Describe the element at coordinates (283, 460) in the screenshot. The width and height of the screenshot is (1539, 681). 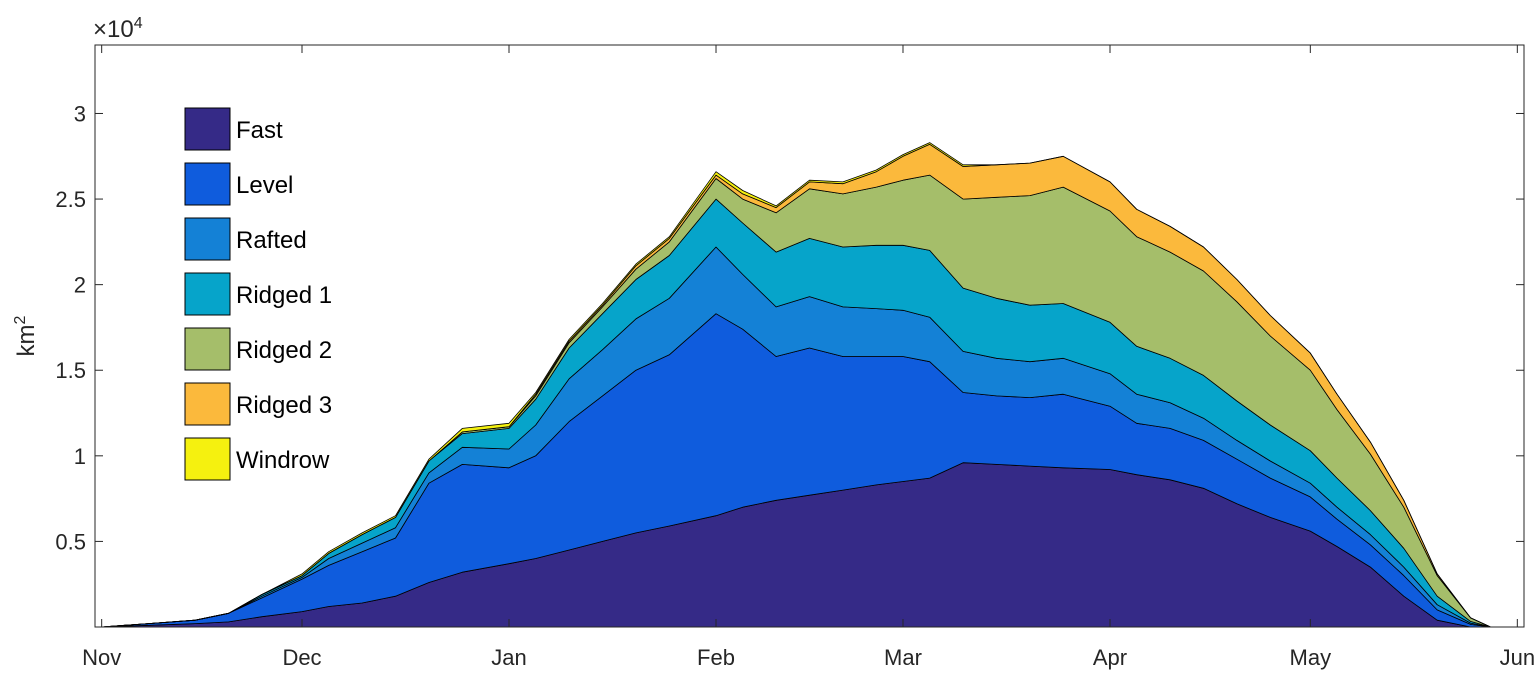
I see `legend-label-windrow: Windrow` at that location.